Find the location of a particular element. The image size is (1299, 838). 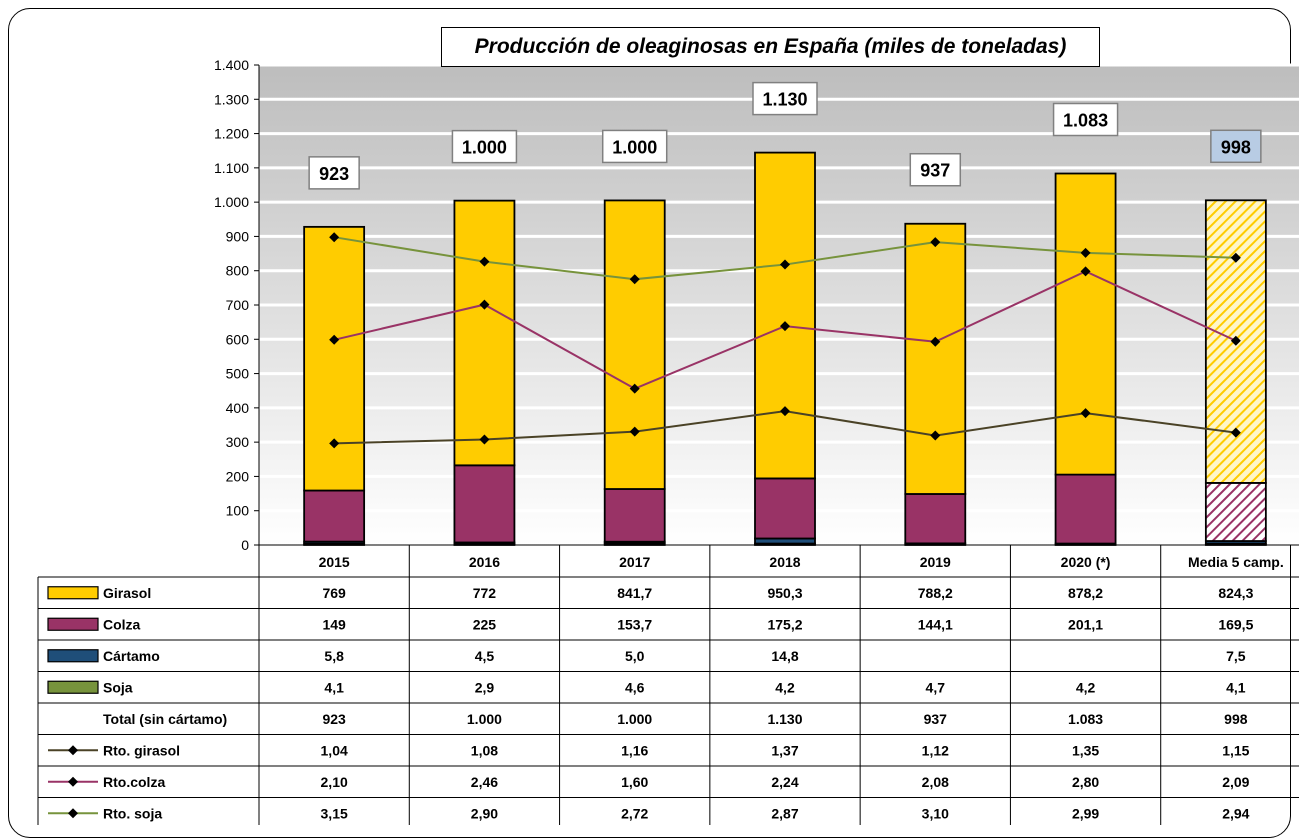

table-cell: 788,2 is located at coordinates (935, 593).